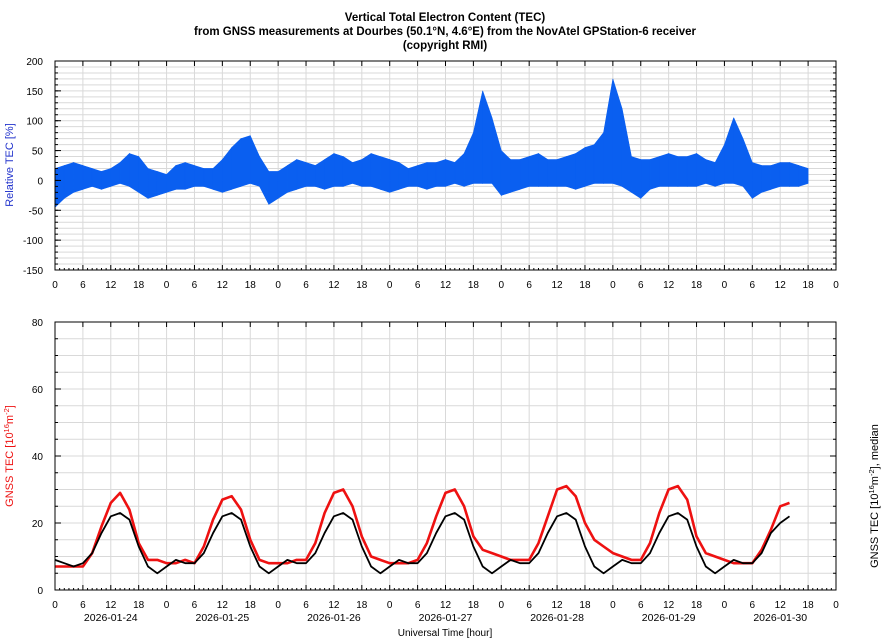  What do you see at coordinates (875, 480) in the screenshot?
I see `gnss-tec-y2-label-unit: m` at bounding box center [875, 480].